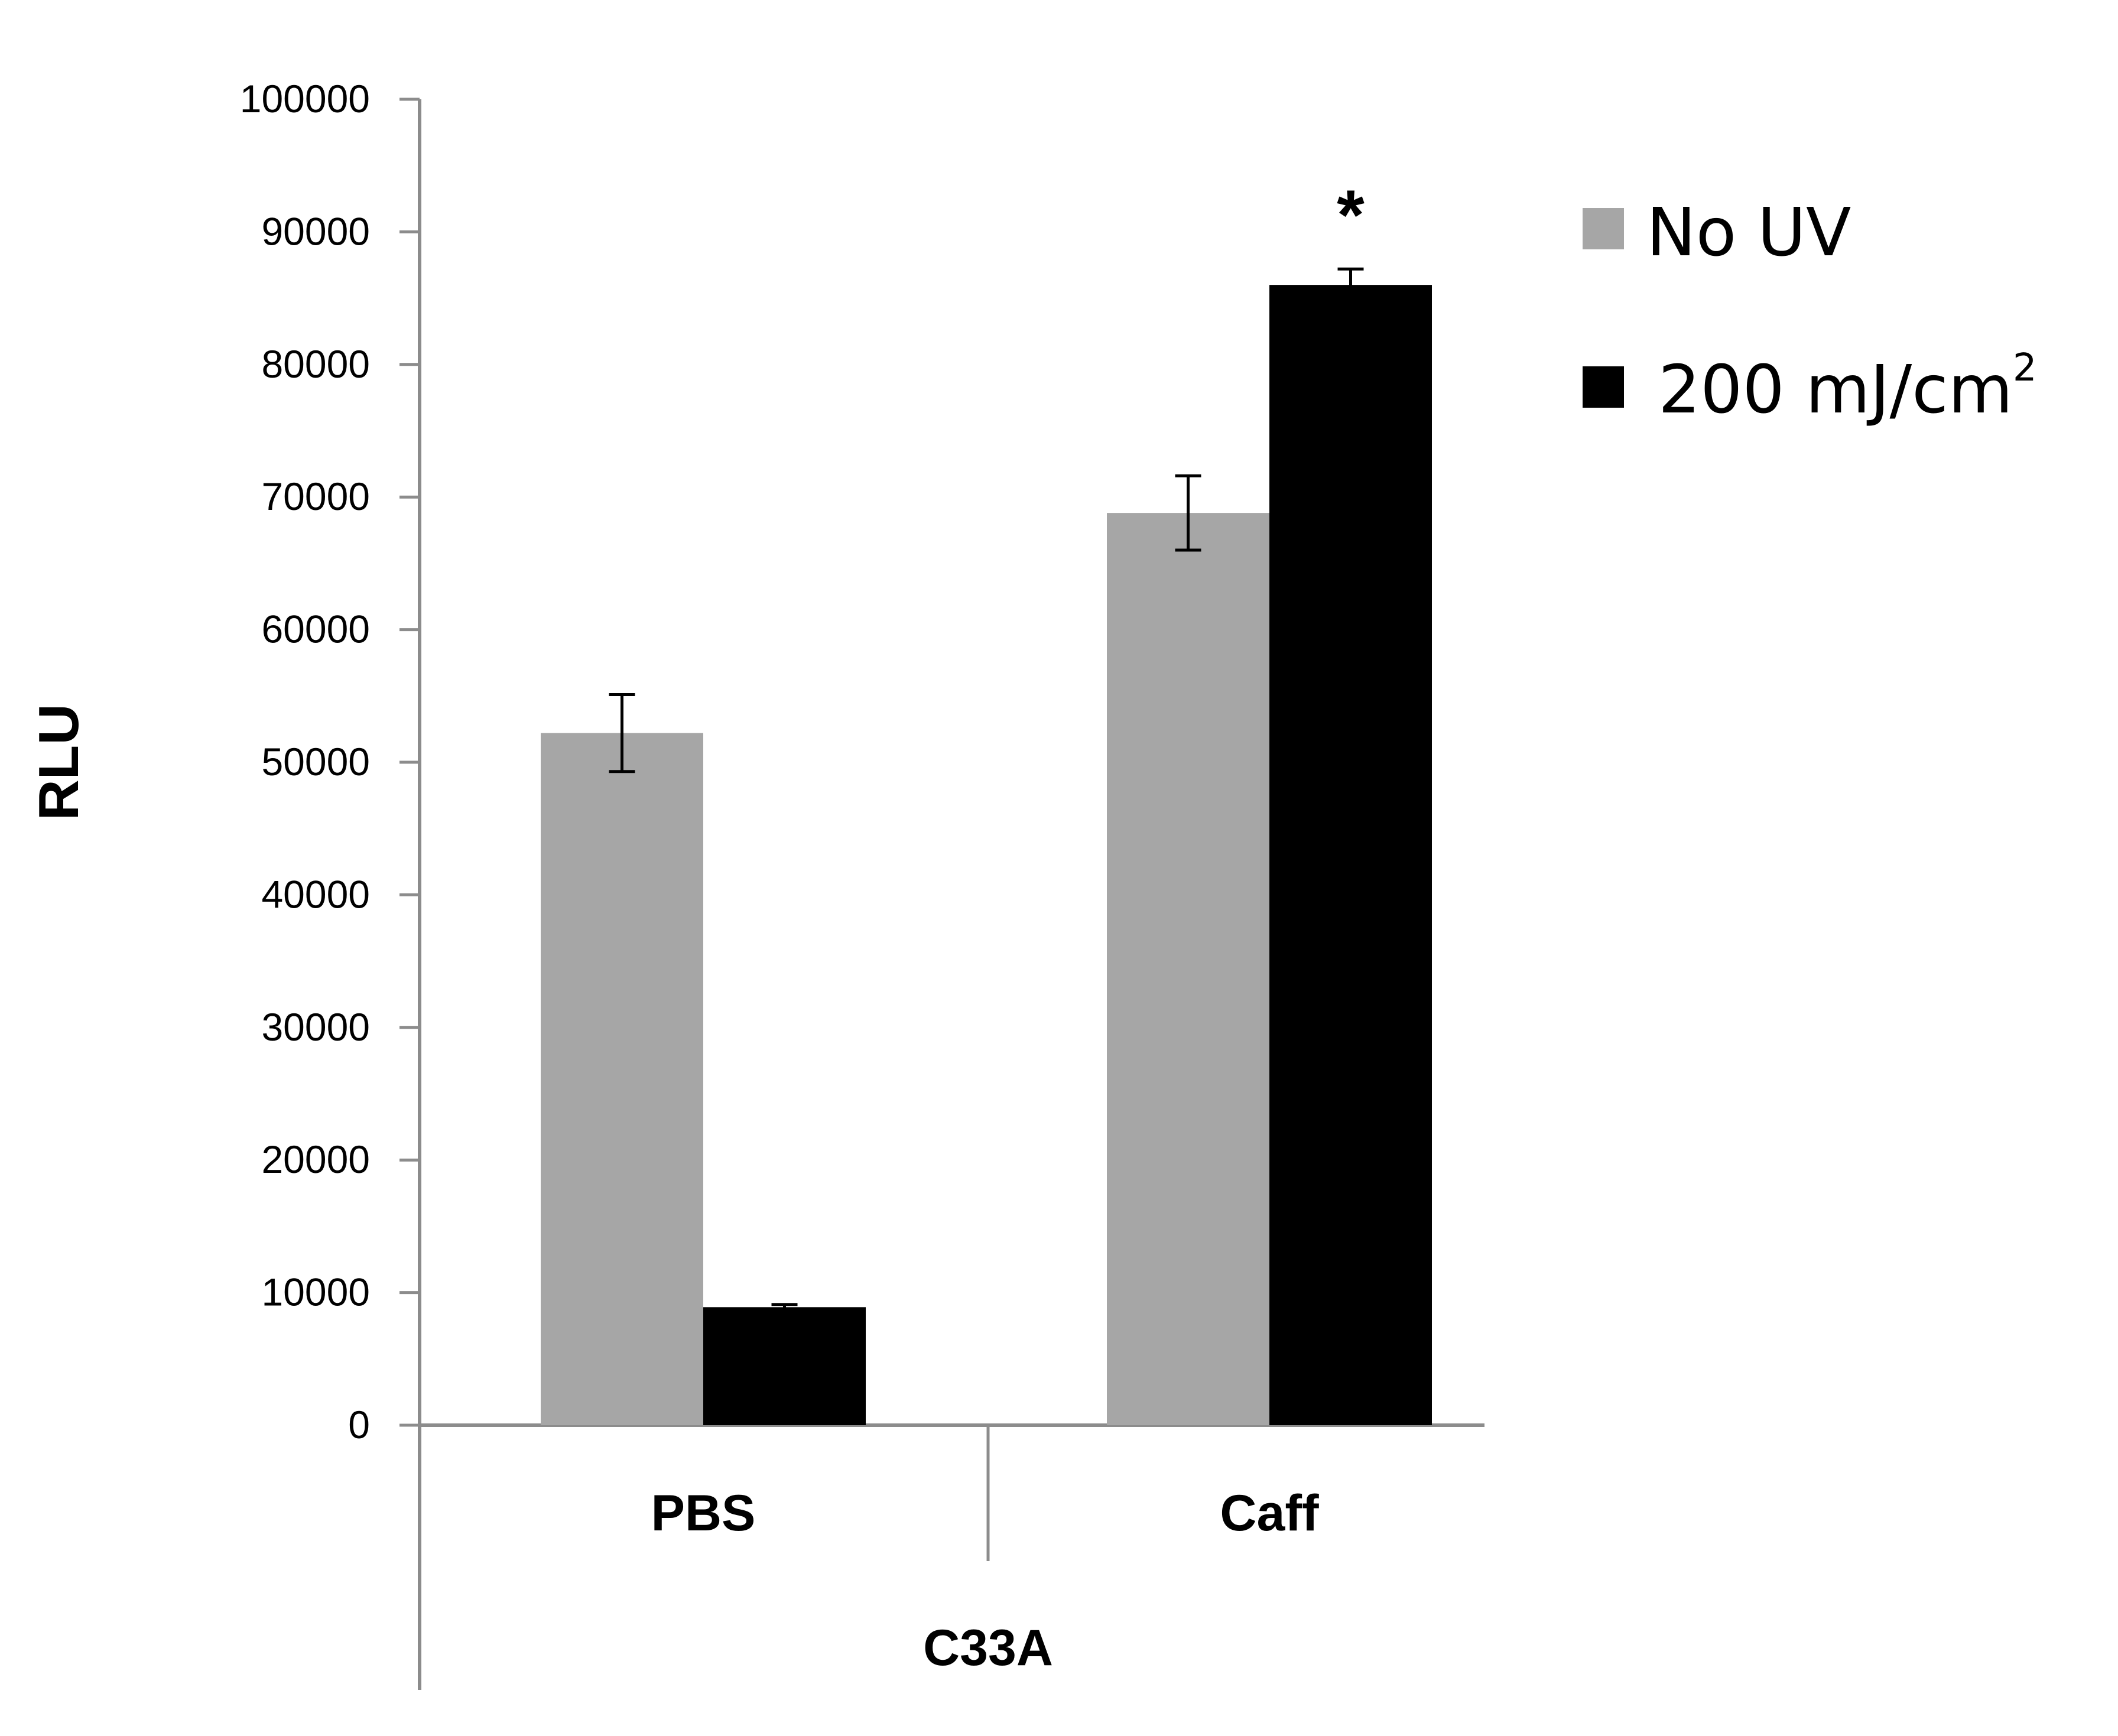 The width and height of the screenshot is (2118, 1736). Describe the element at coordinates (1350, 855) in the screenshot. I see `bar-caff-200-mj` at that location.